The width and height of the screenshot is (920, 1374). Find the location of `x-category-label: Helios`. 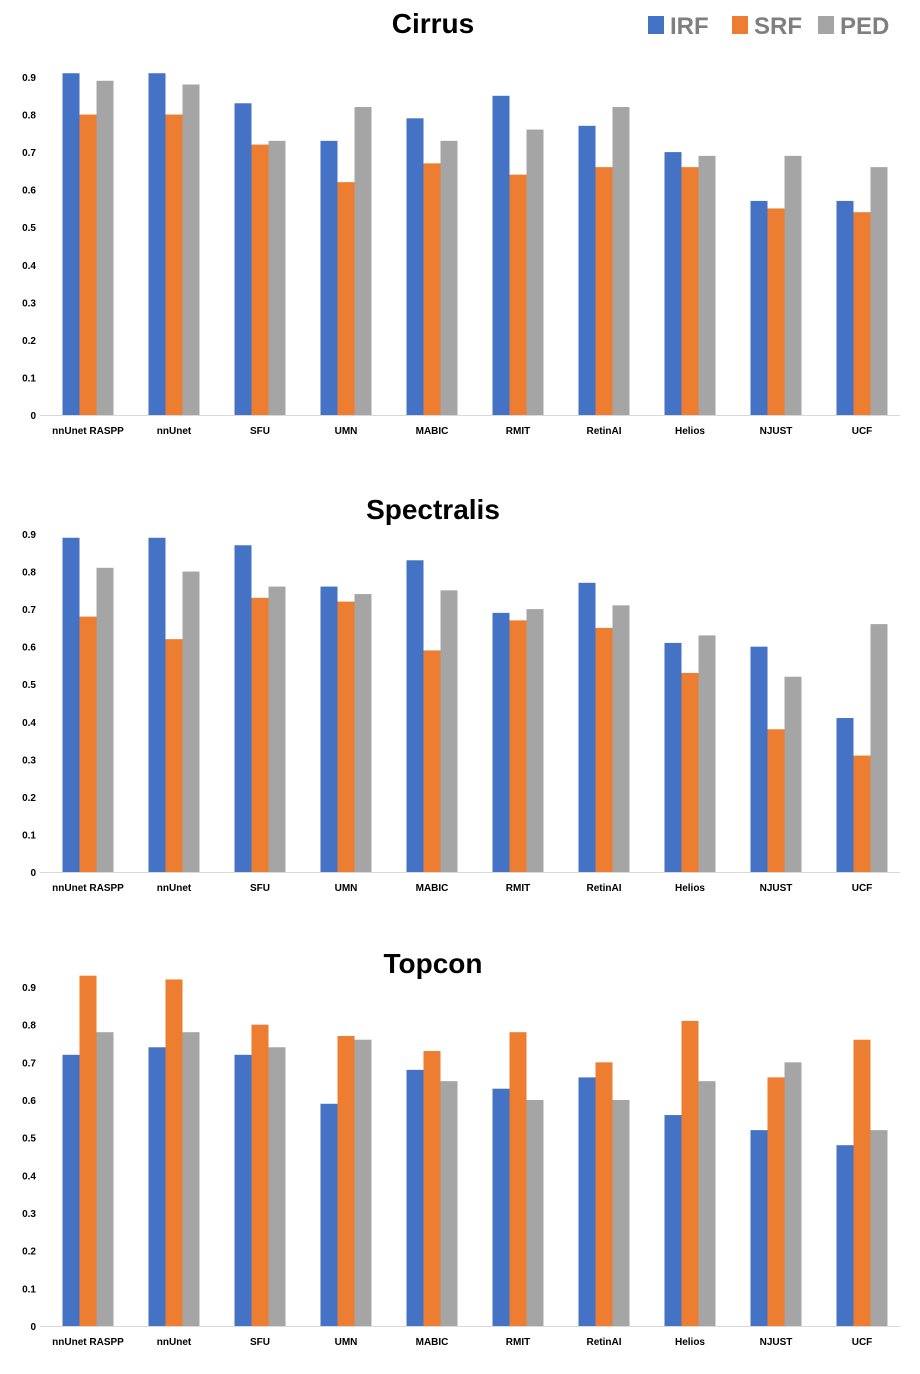

x-category-label: Helios is located at coordinates (690, 1342).